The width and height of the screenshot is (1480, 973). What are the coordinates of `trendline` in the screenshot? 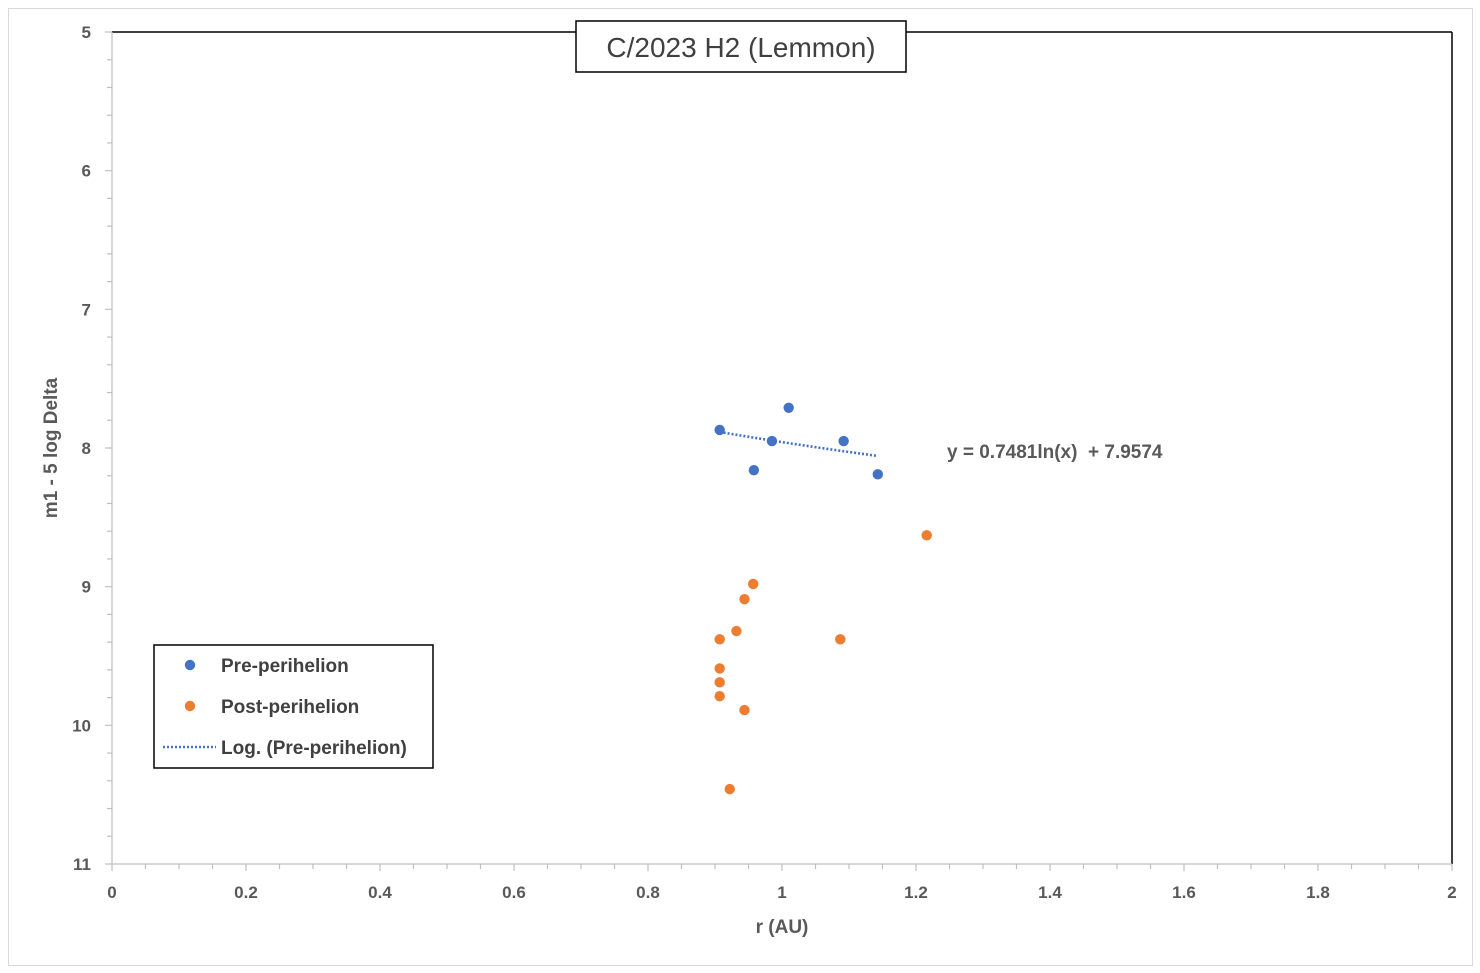 It's located at (798, 444).